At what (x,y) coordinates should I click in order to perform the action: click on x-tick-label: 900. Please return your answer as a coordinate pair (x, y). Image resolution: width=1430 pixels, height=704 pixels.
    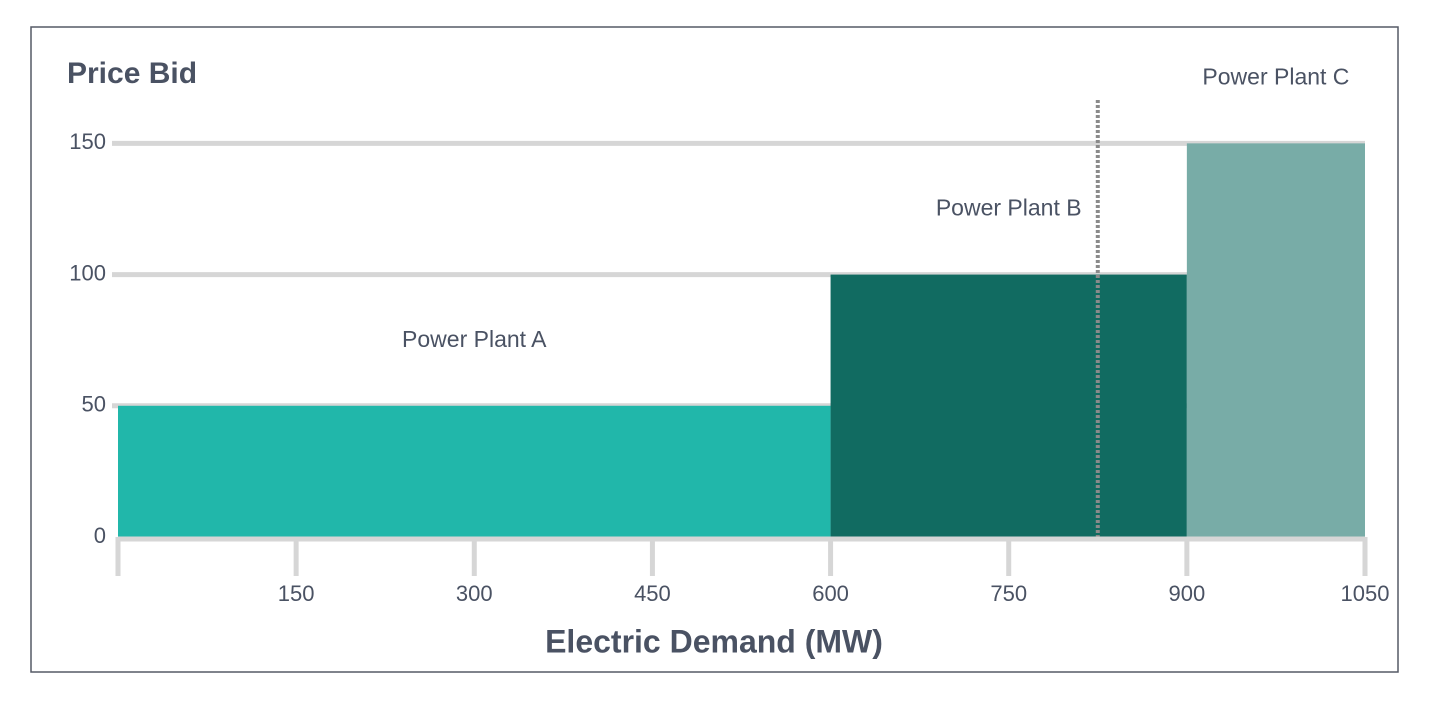
    Looking at the image, I should click on (1186, 593).